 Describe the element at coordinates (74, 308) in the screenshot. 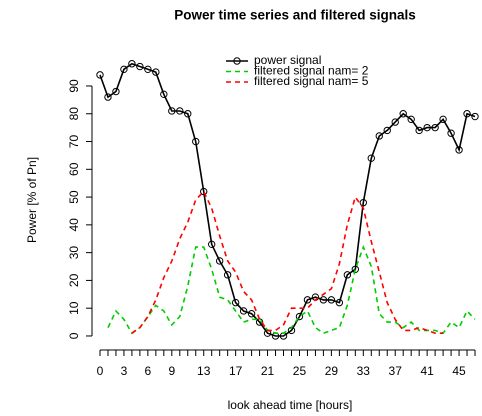

I see `y-tick-label: 10` at that location.